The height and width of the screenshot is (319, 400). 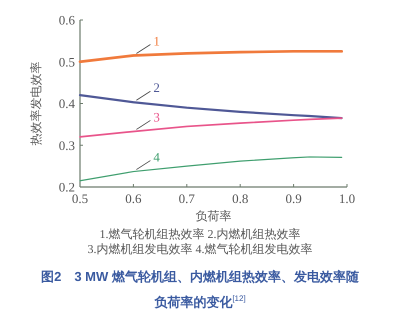 I want to click on x-tick-label: 1.0, so click(x=347, y=198).